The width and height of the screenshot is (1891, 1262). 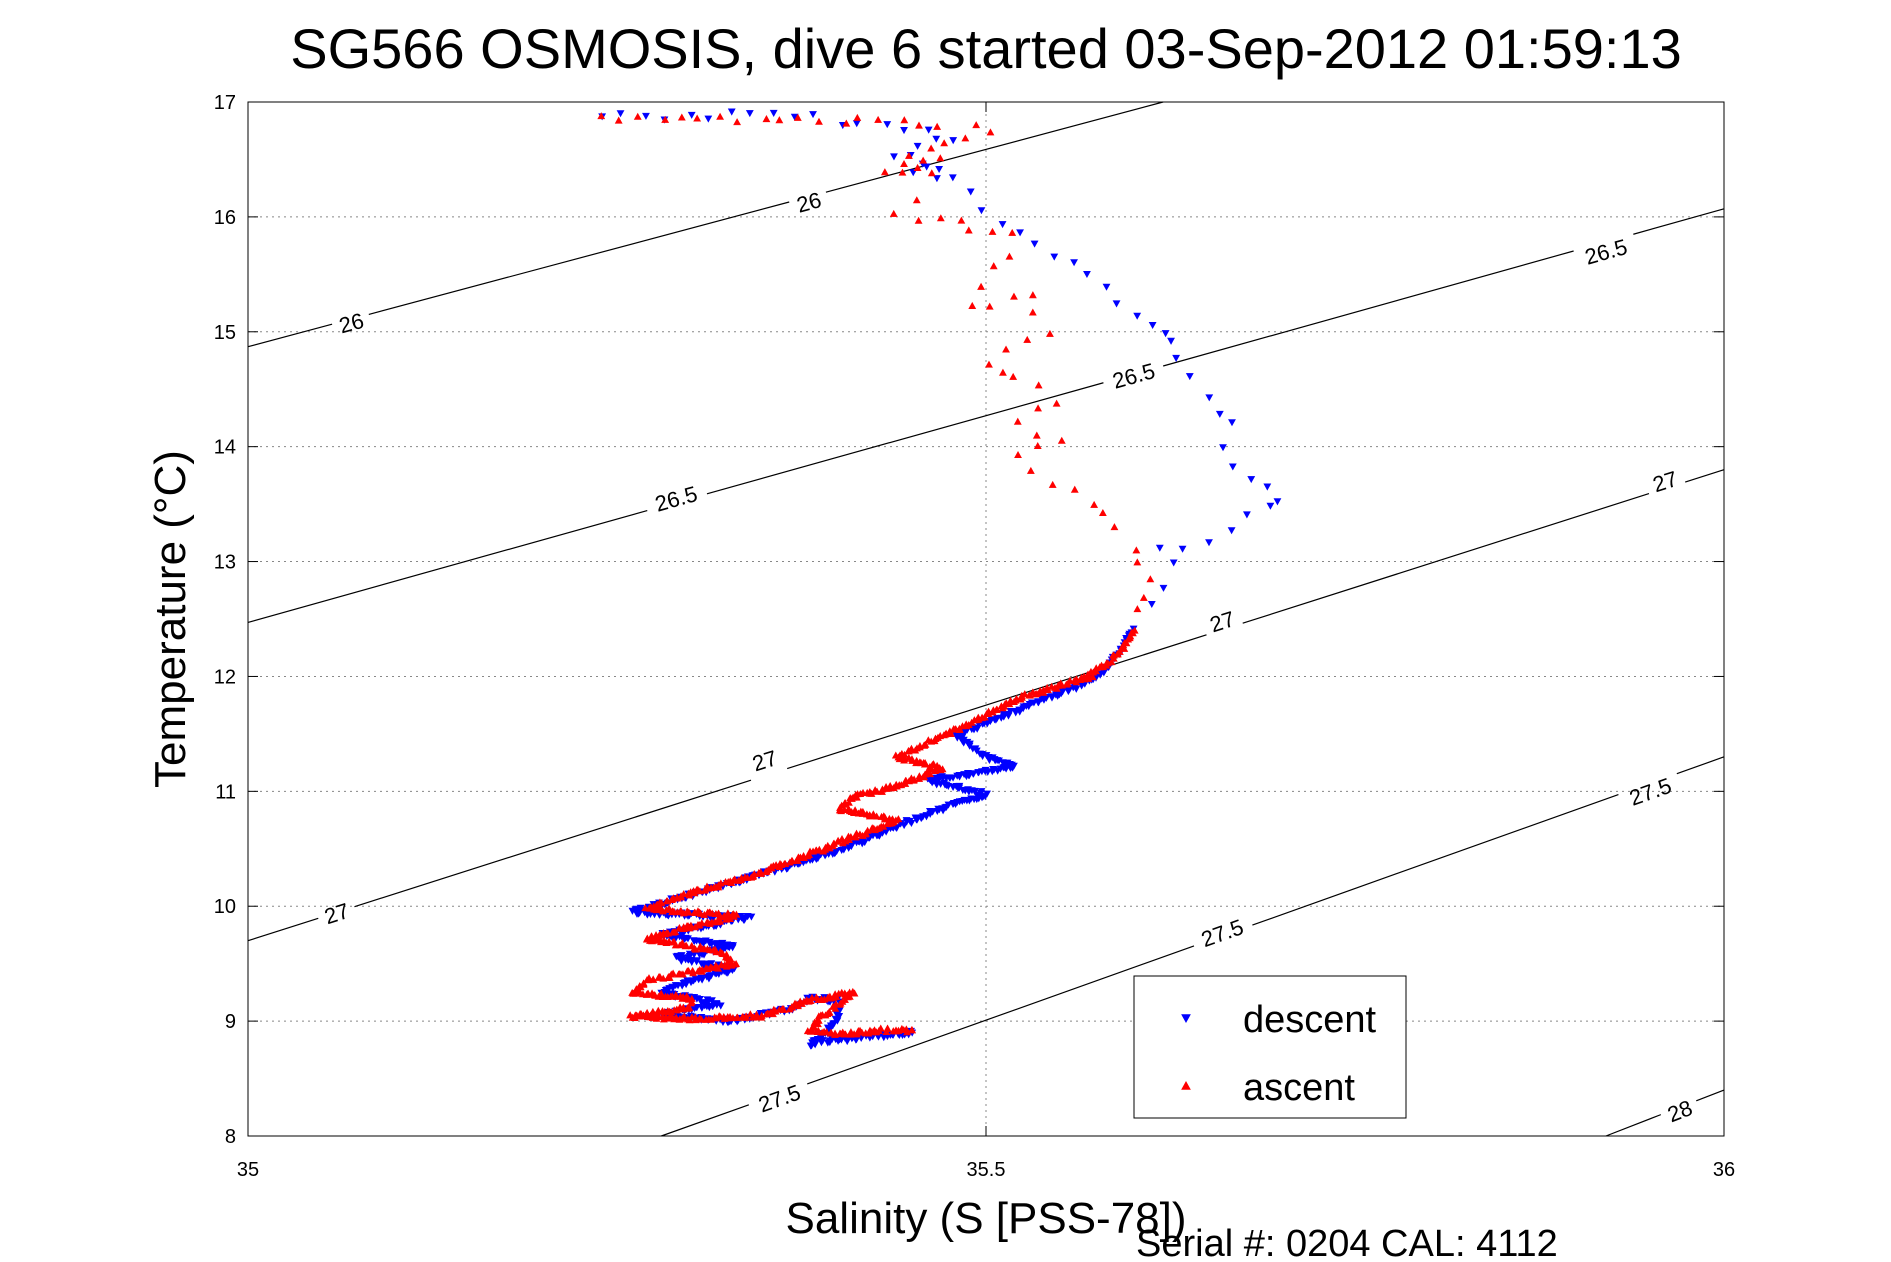 I want to click on legend-marker-descent, so click(x=1186, y=1019).